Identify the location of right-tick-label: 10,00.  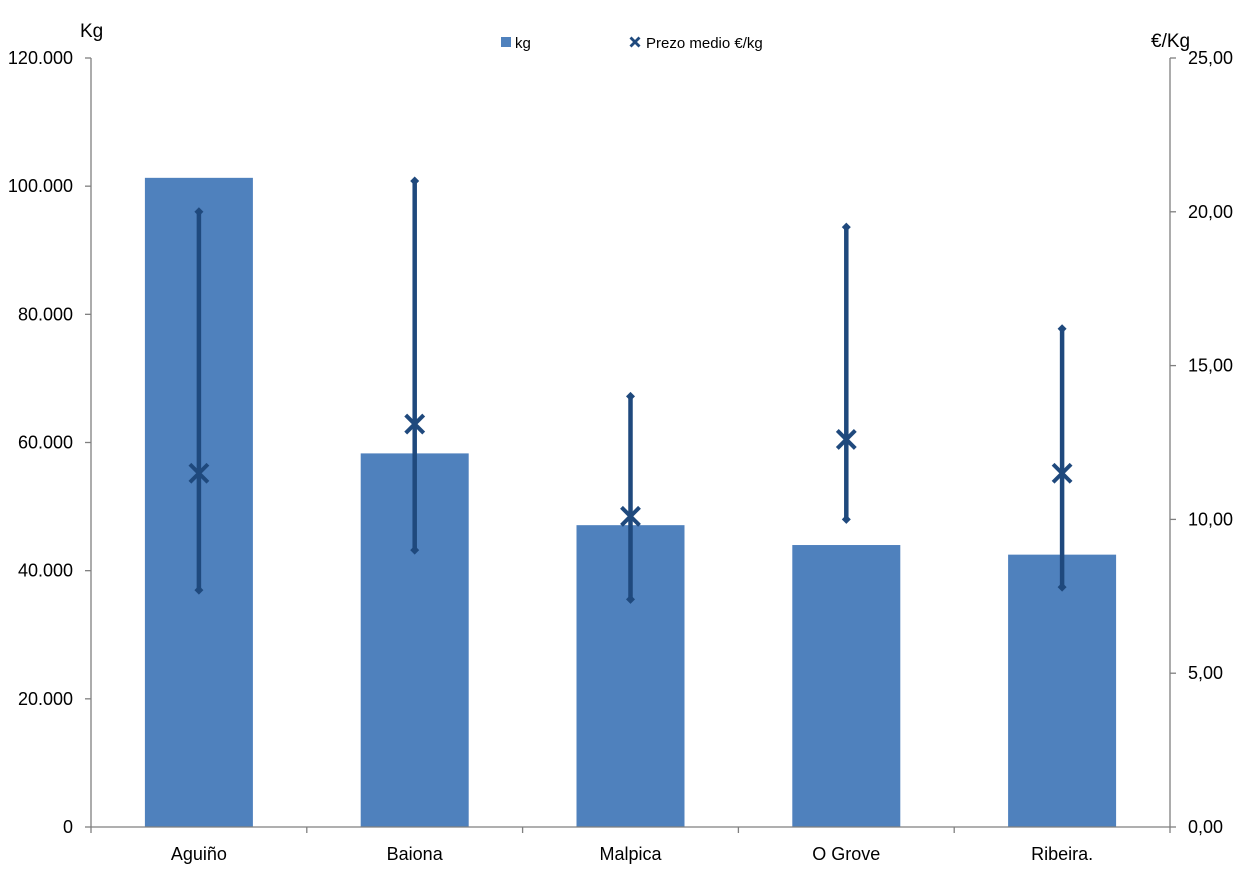
(1210, 519).